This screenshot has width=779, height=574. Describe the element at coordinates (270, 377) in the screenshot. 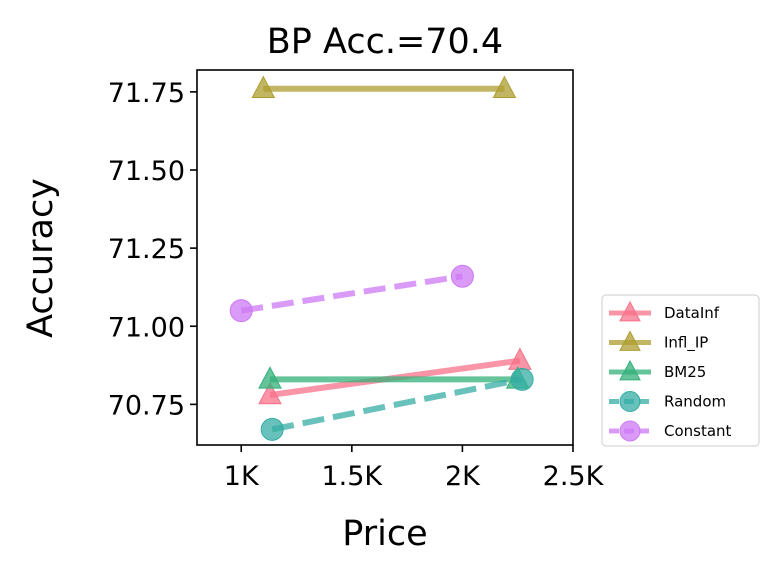

I see `data-point-bm25` at that location.